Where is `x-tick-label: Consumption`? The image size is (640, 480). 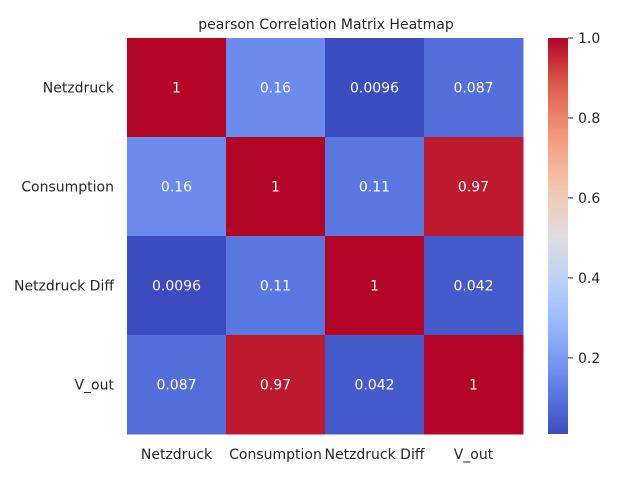
x-tick-label: Consumption is located at coordinates (275, 455).